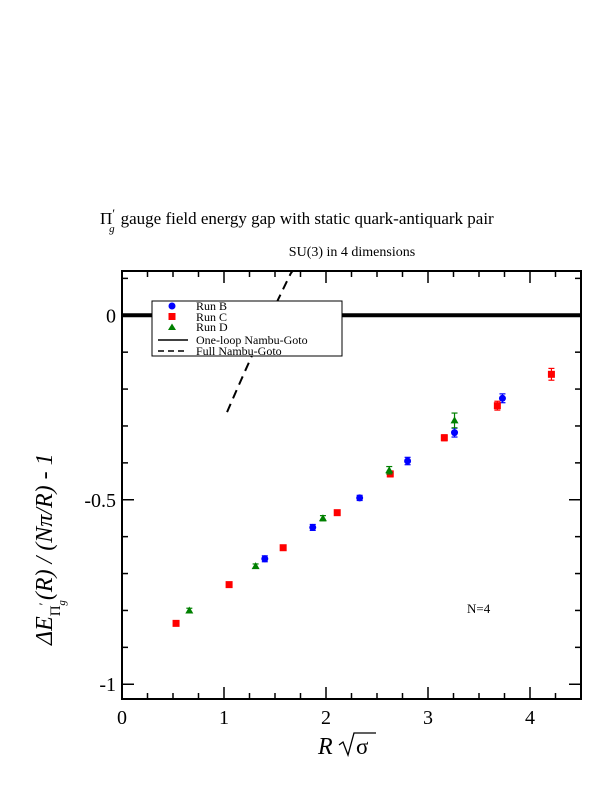  Describe the element at coordinates (62, 603) in the screenshot. I see `y-label-sub-g: g` at that location.